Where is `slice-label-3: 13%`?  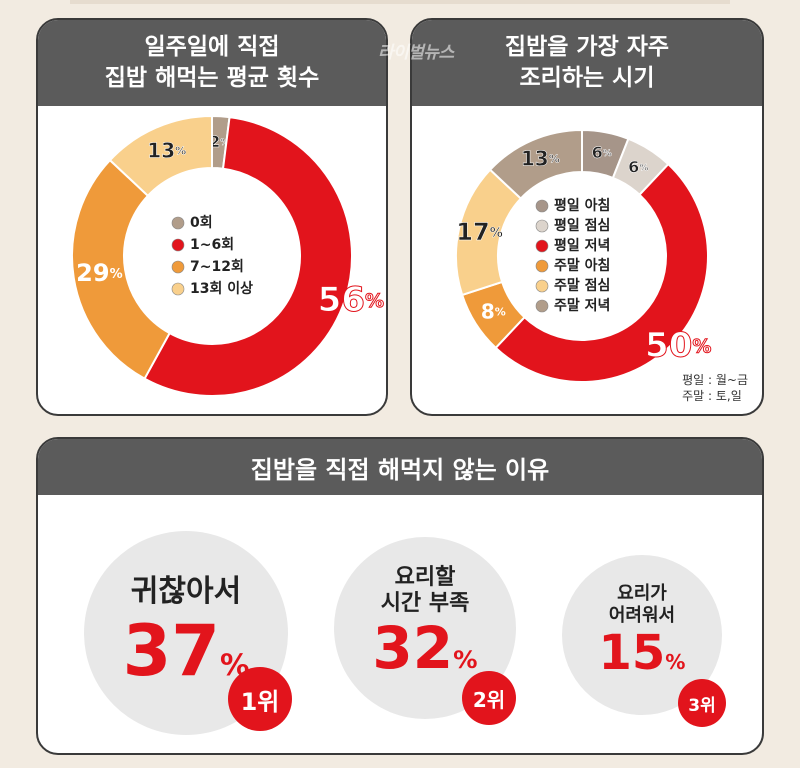 slice-label-3: 13% is located at coordinates (166, 150).